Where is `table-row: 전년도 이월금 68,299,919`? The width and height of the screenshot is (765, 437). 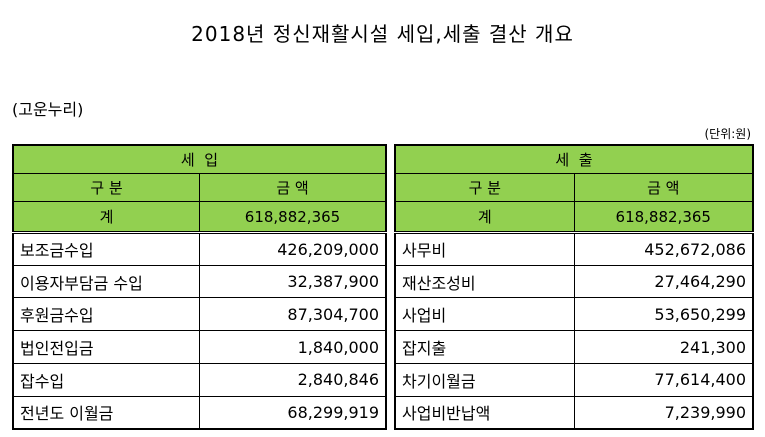 table-row: 전년도 이월금 68,299,919 is located at coordinates (199, 412).